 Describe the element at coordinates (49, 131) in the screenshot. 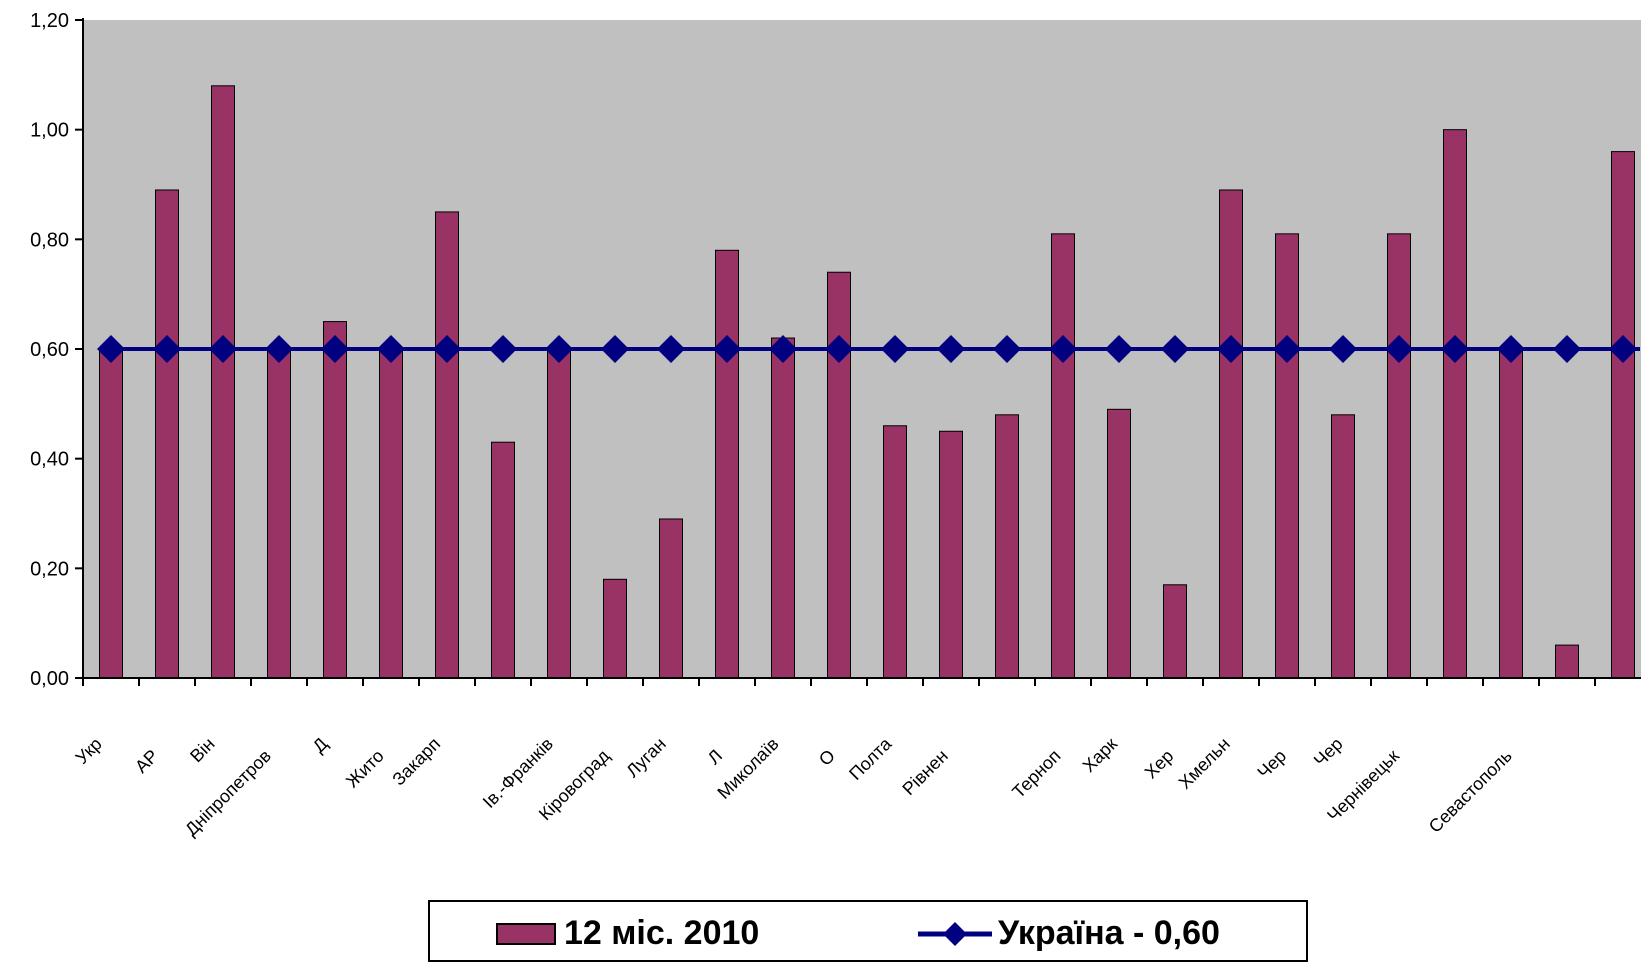

I see `y-tick-label: 1,00` at that location.